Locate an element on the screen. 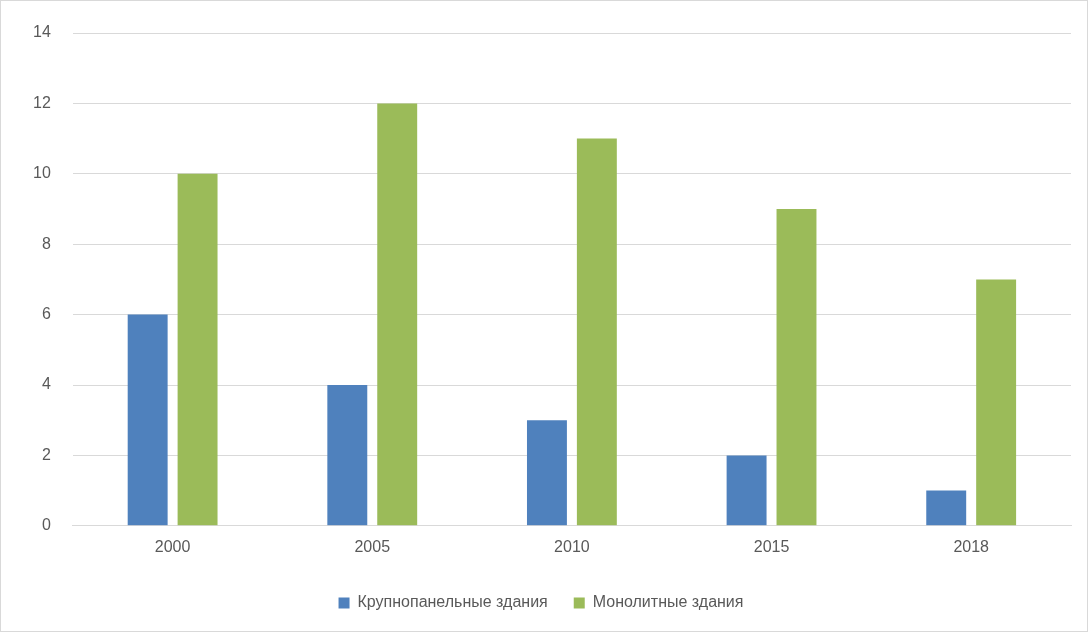 Image resolution: width=1088 pixels, height=632 pixels. x-tick-label: 2018 is located at coordinates (971, 546).